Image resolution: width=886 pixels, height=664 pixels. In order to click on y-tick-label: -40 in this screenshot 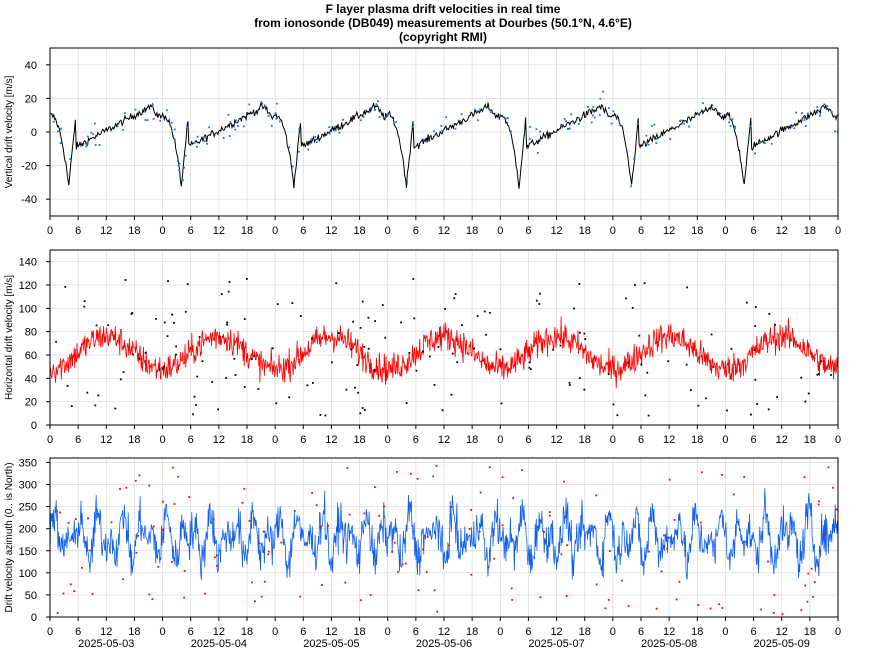, I will do `click(29, 200)`.